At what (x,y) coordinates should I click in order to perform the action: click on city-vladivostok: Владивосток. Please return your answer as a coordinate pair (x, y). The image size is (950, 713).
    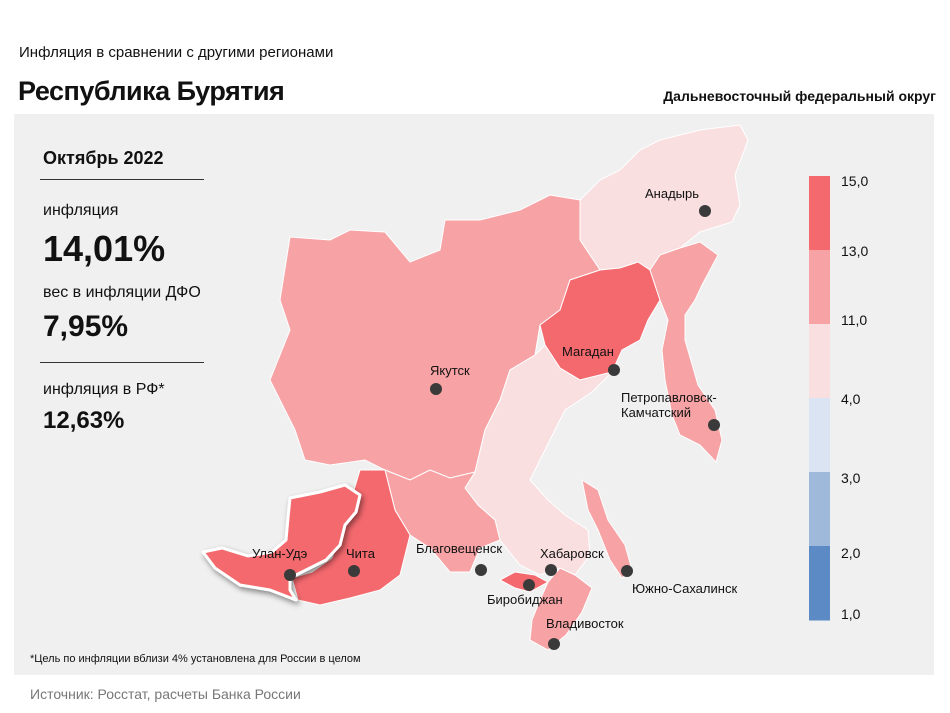
    Looking at the image, I should click on (585, 633).